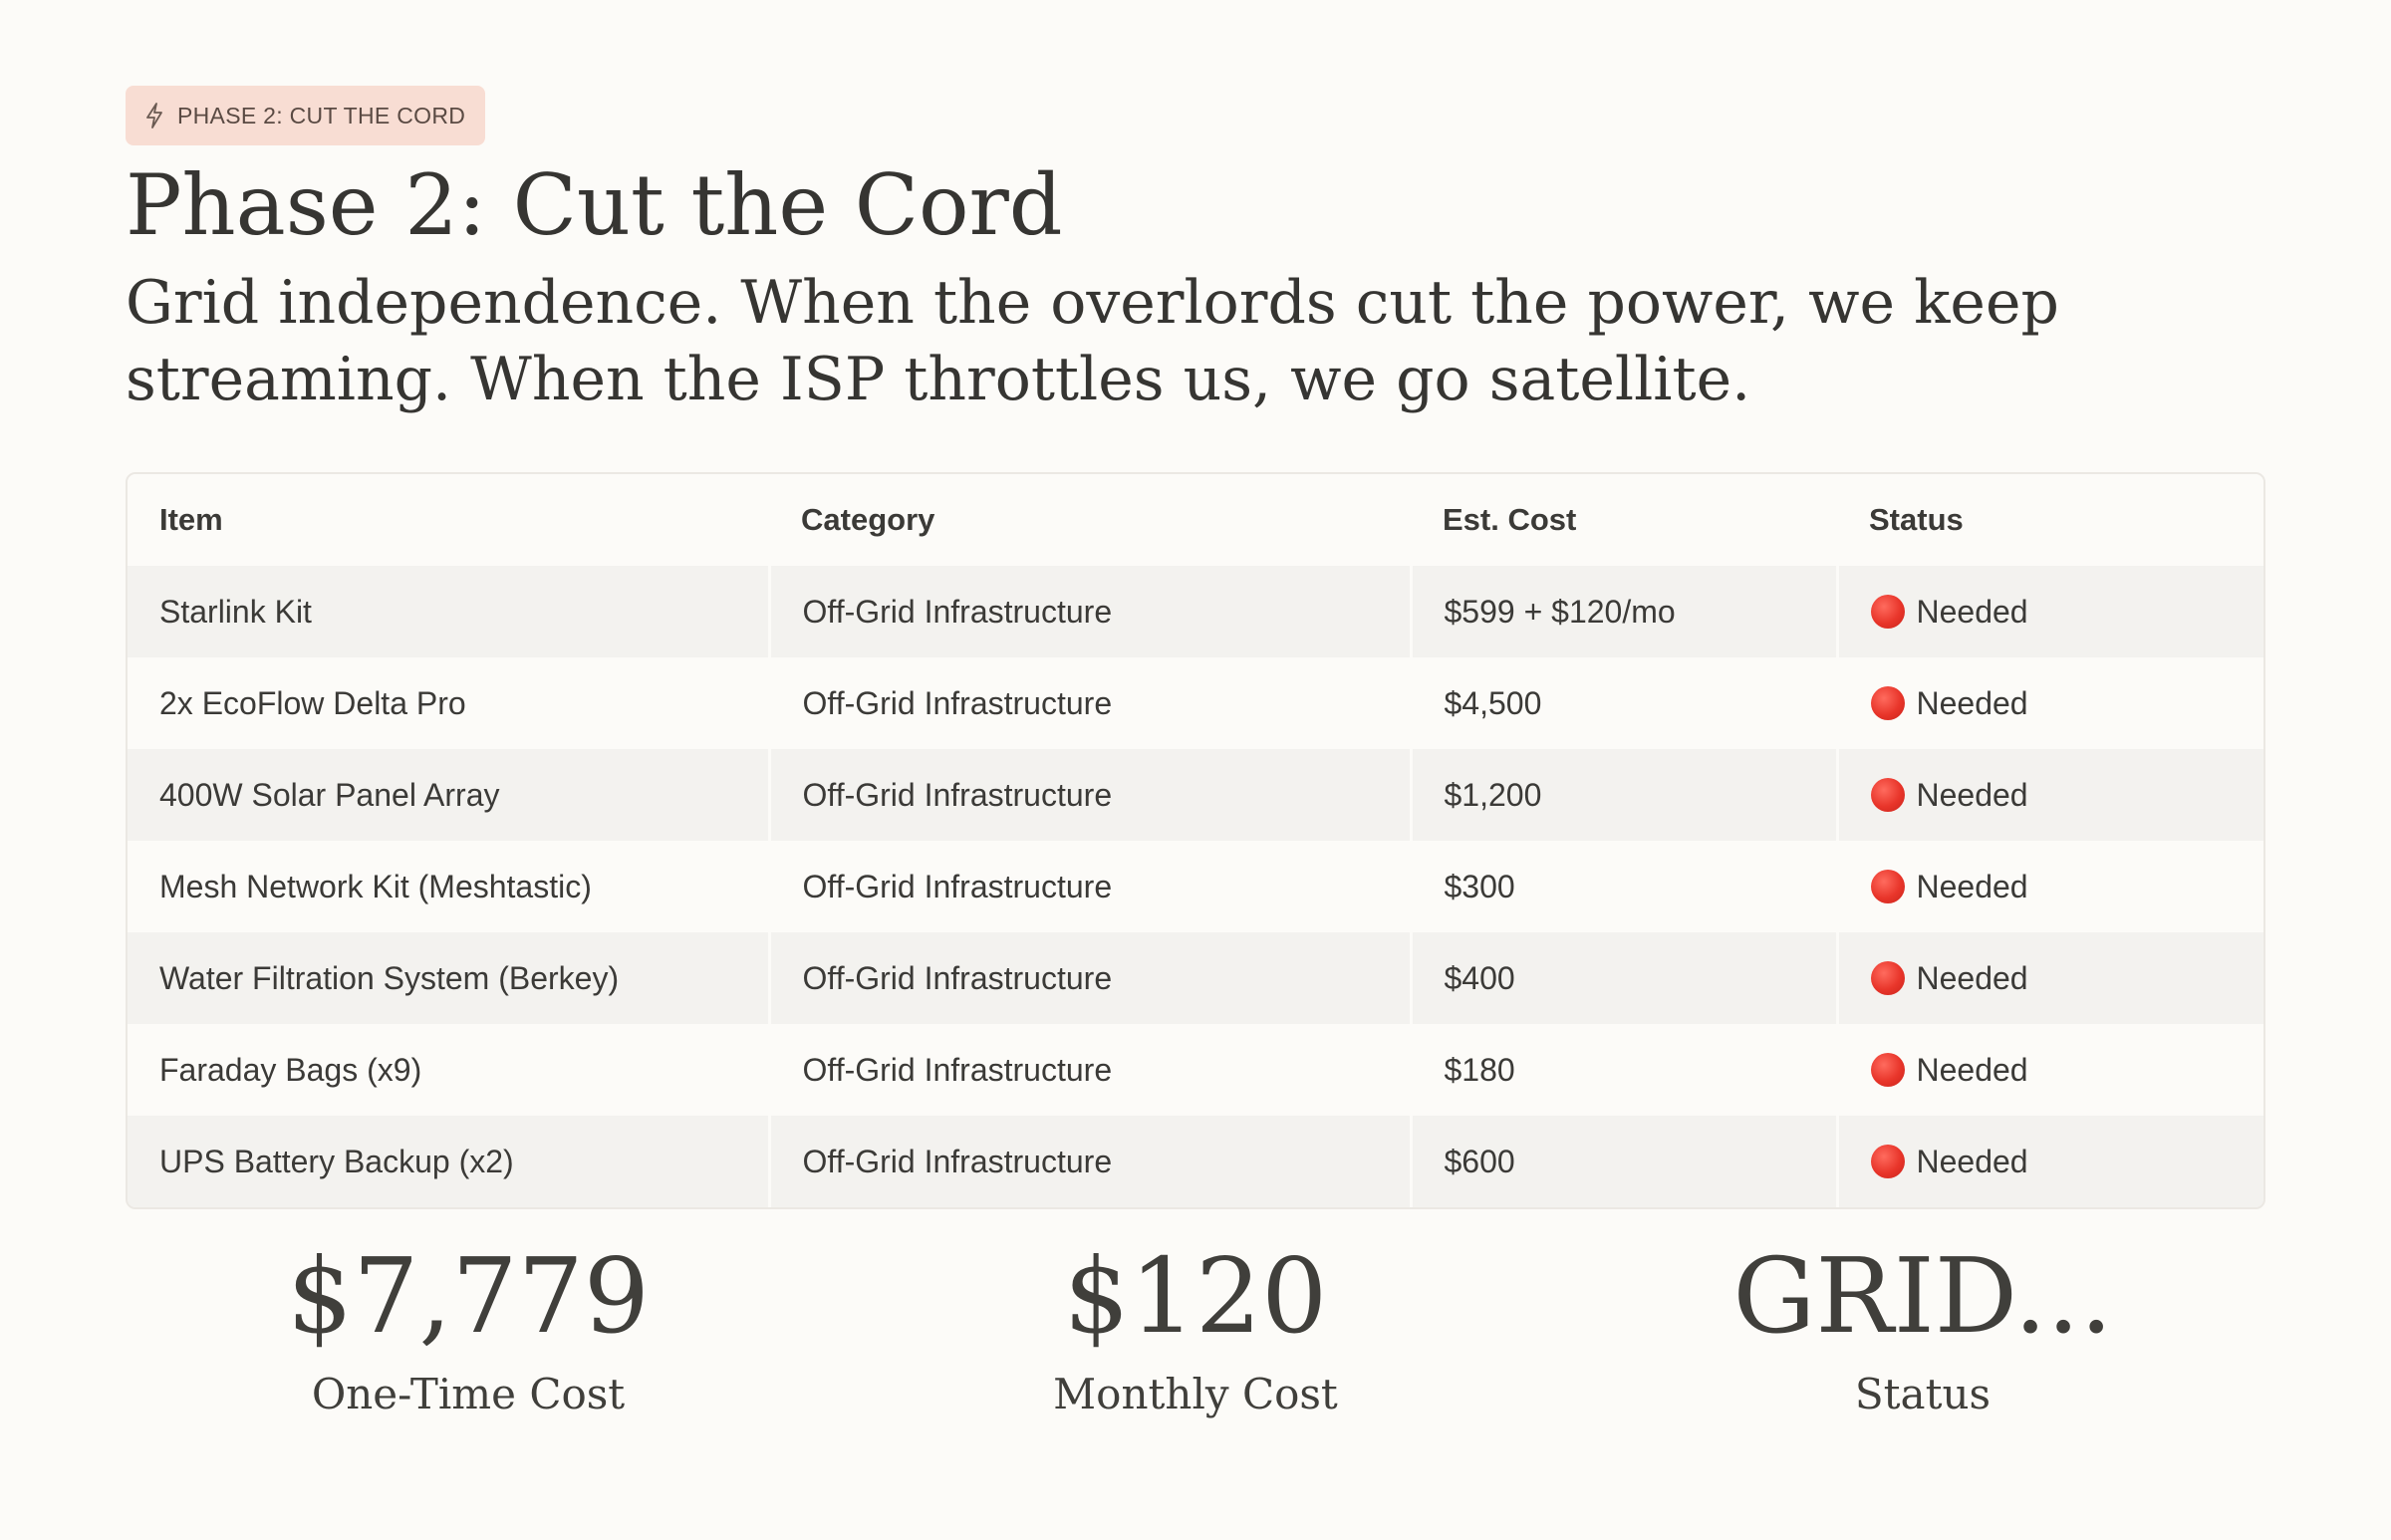 Image resolution: width=2391 pixels, height=1540 pixels. What do you see at coordinates (1623, 1161) in the screenshot?
I see `cost-cell: $600` at bounding box center [1623, 1161].